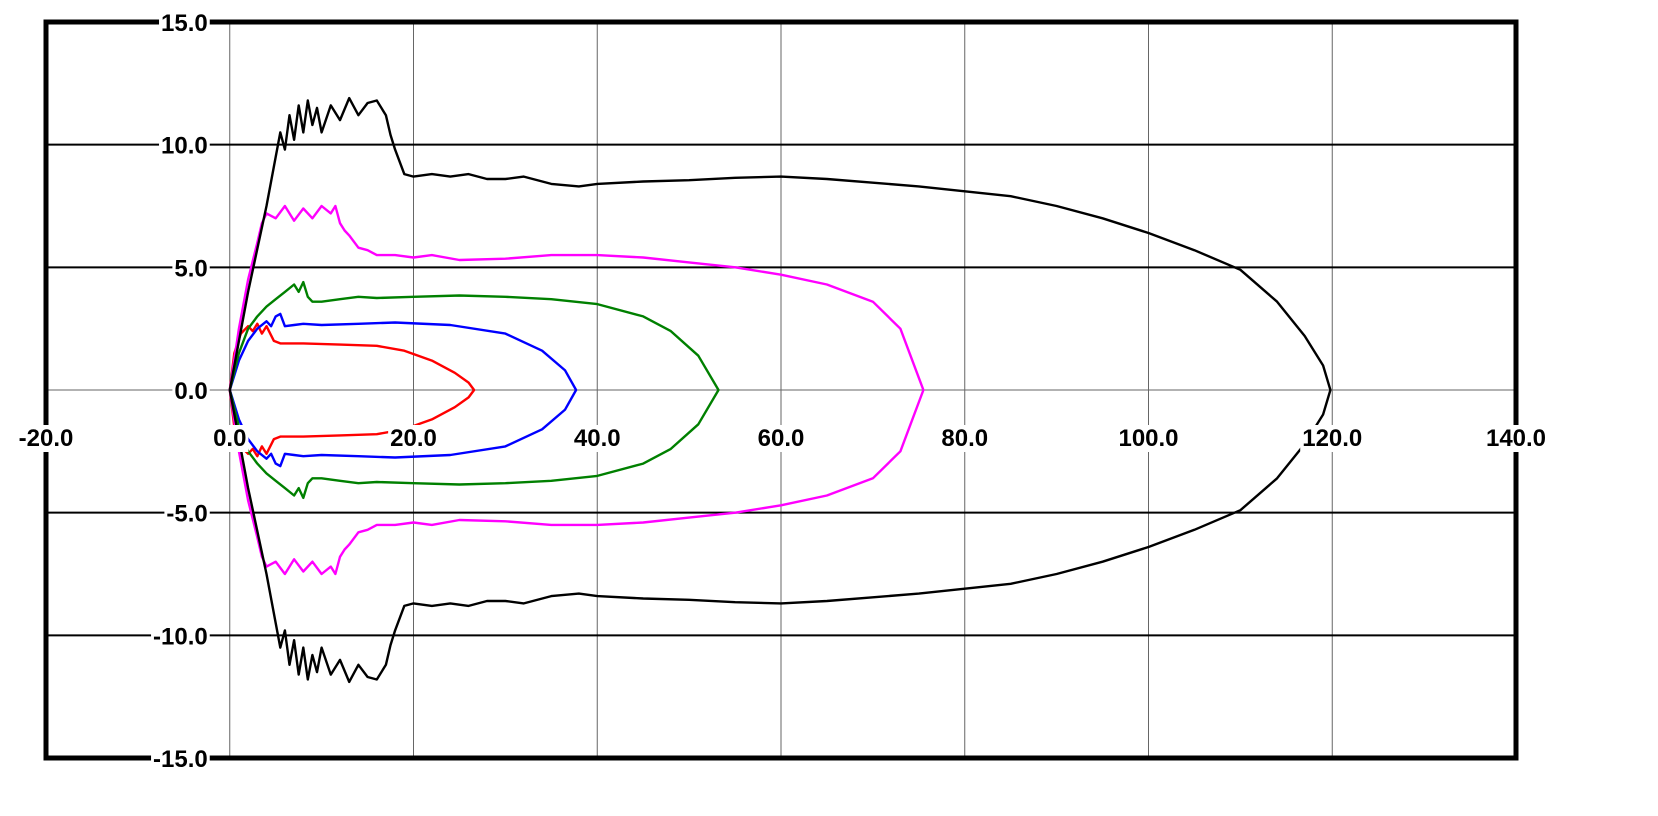 Image resolution: width=1658 pixels, height=816 pixels. I want to click on x-tick-label: 20.0, so click(413, 438).